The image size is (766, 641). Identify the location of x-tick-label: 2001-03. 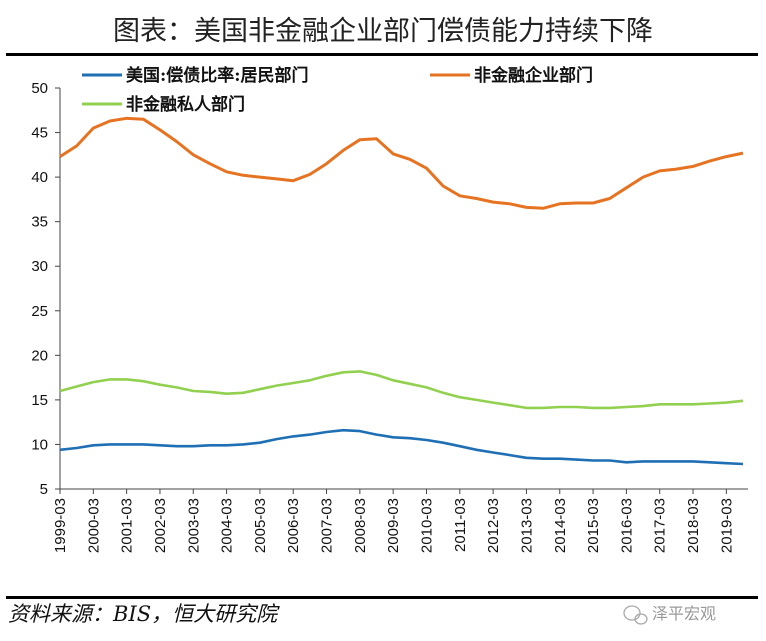
(127, 525).